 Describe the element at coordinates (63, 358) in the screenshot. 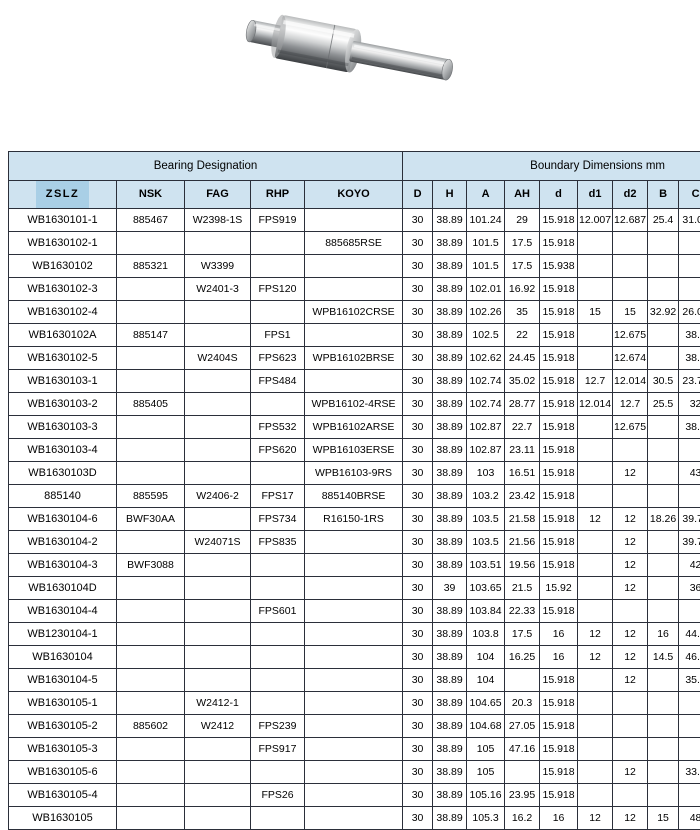

I see `cell-designation: WB1630102-5` at that location.